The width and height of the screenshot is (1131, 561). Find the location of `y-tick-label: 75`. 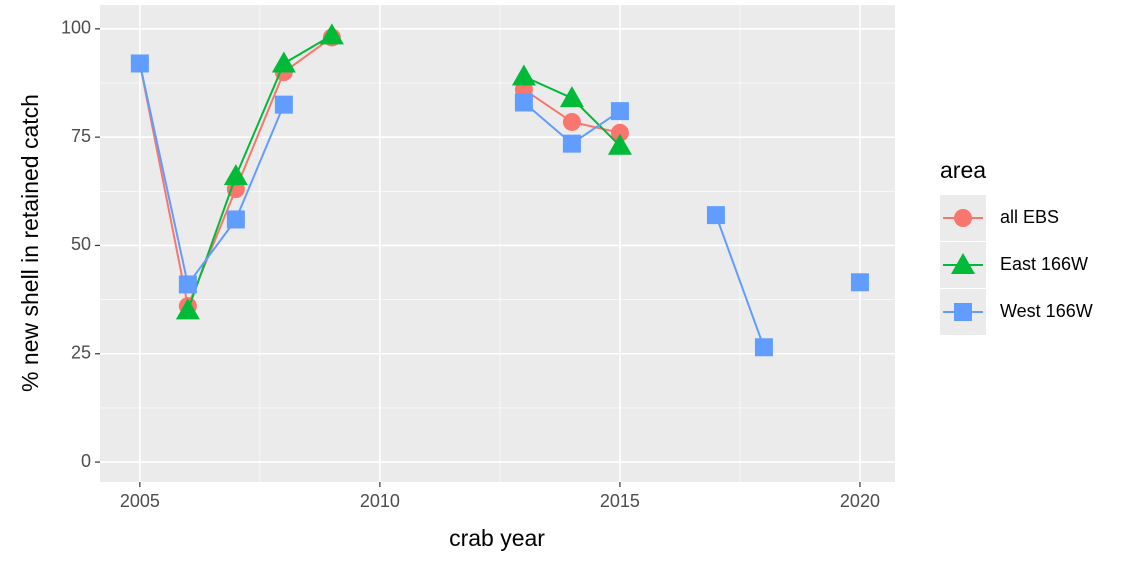

y-tick-label: 75 is located at coordinates (81, 136).